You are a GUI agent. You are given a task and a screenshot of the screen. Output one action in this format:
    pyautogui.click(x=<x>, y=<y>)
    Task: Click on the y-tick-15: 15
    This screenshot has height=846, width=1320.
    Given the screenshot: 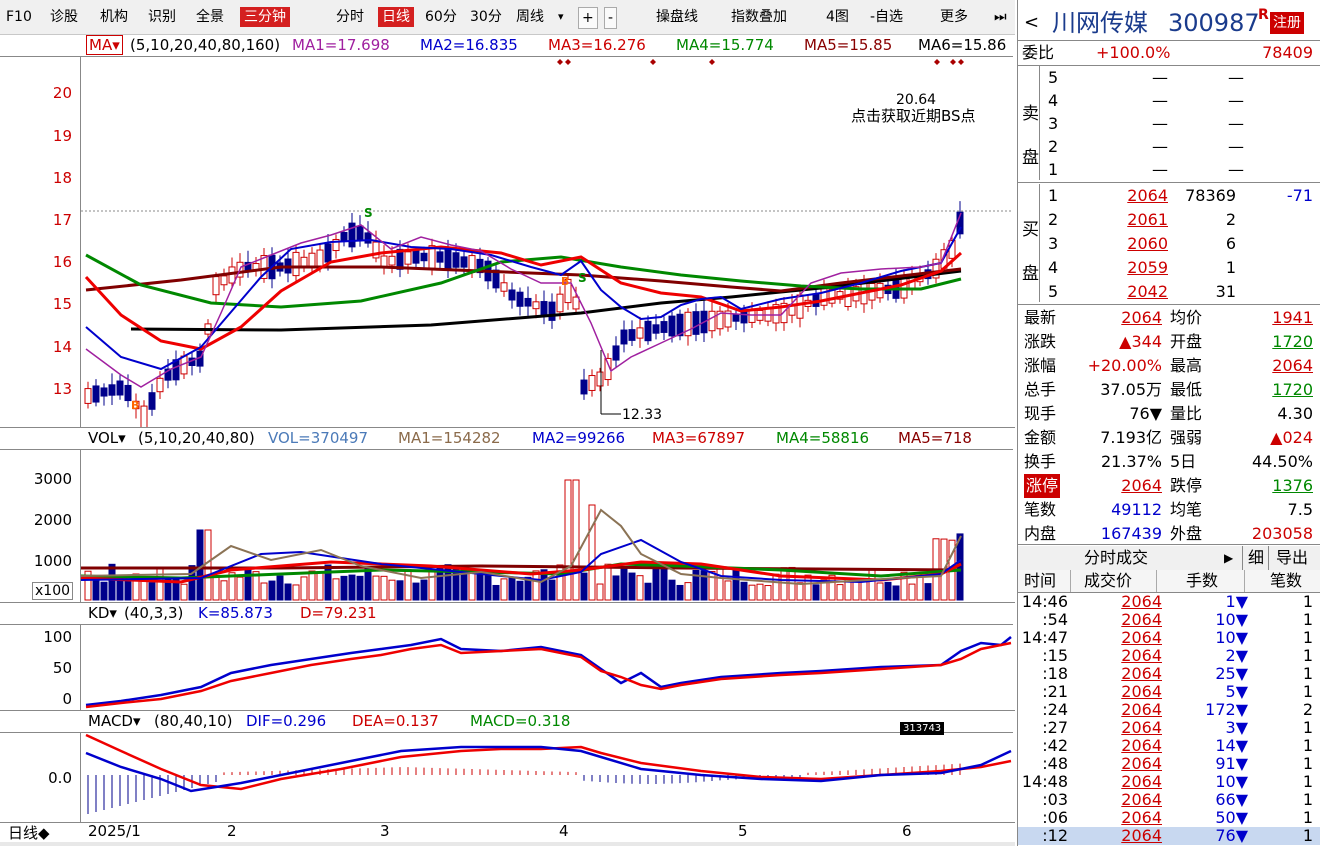 What is the action you would take?
    pyautogui.click(x=62, y=304)
    